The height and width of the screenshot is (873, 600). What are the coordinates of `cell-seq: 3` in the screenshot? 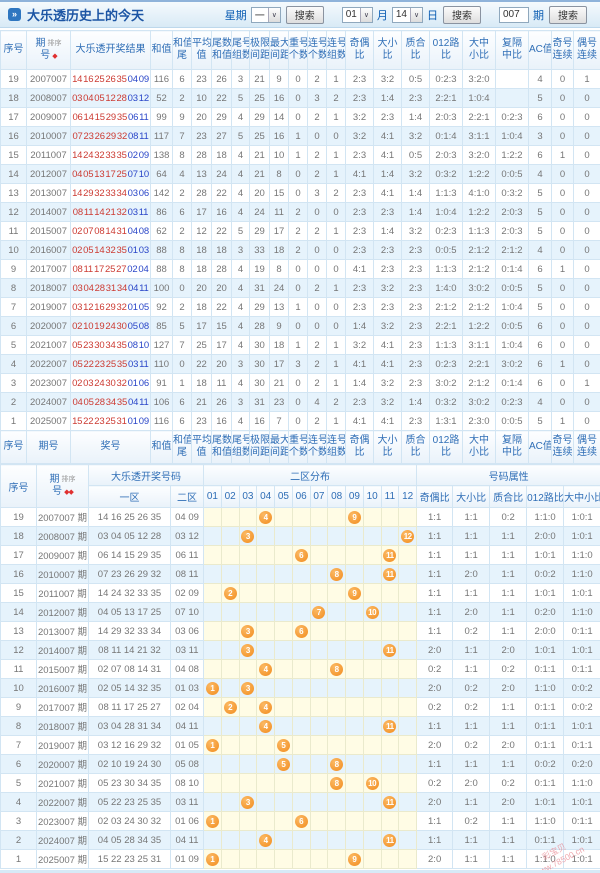 It's located at (18, 821).